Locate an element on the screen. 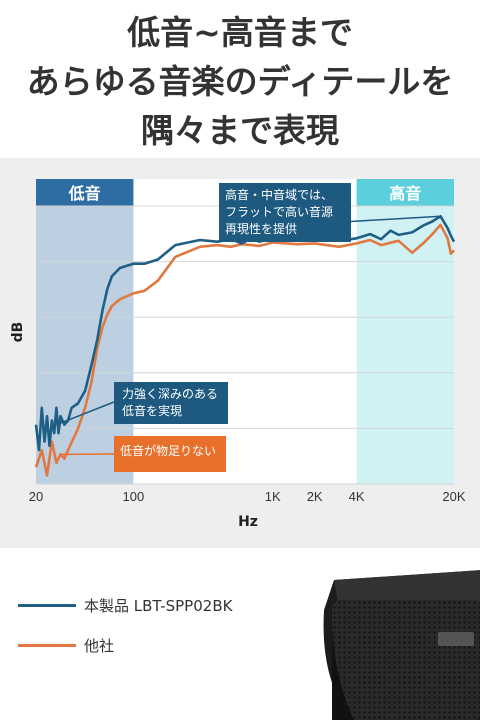 This screenshot has height=720, width=480. callout-mid-high: 高音・中音域では、 フラットで高い音源 再現性を提供 is located at coordinates (285, 212).